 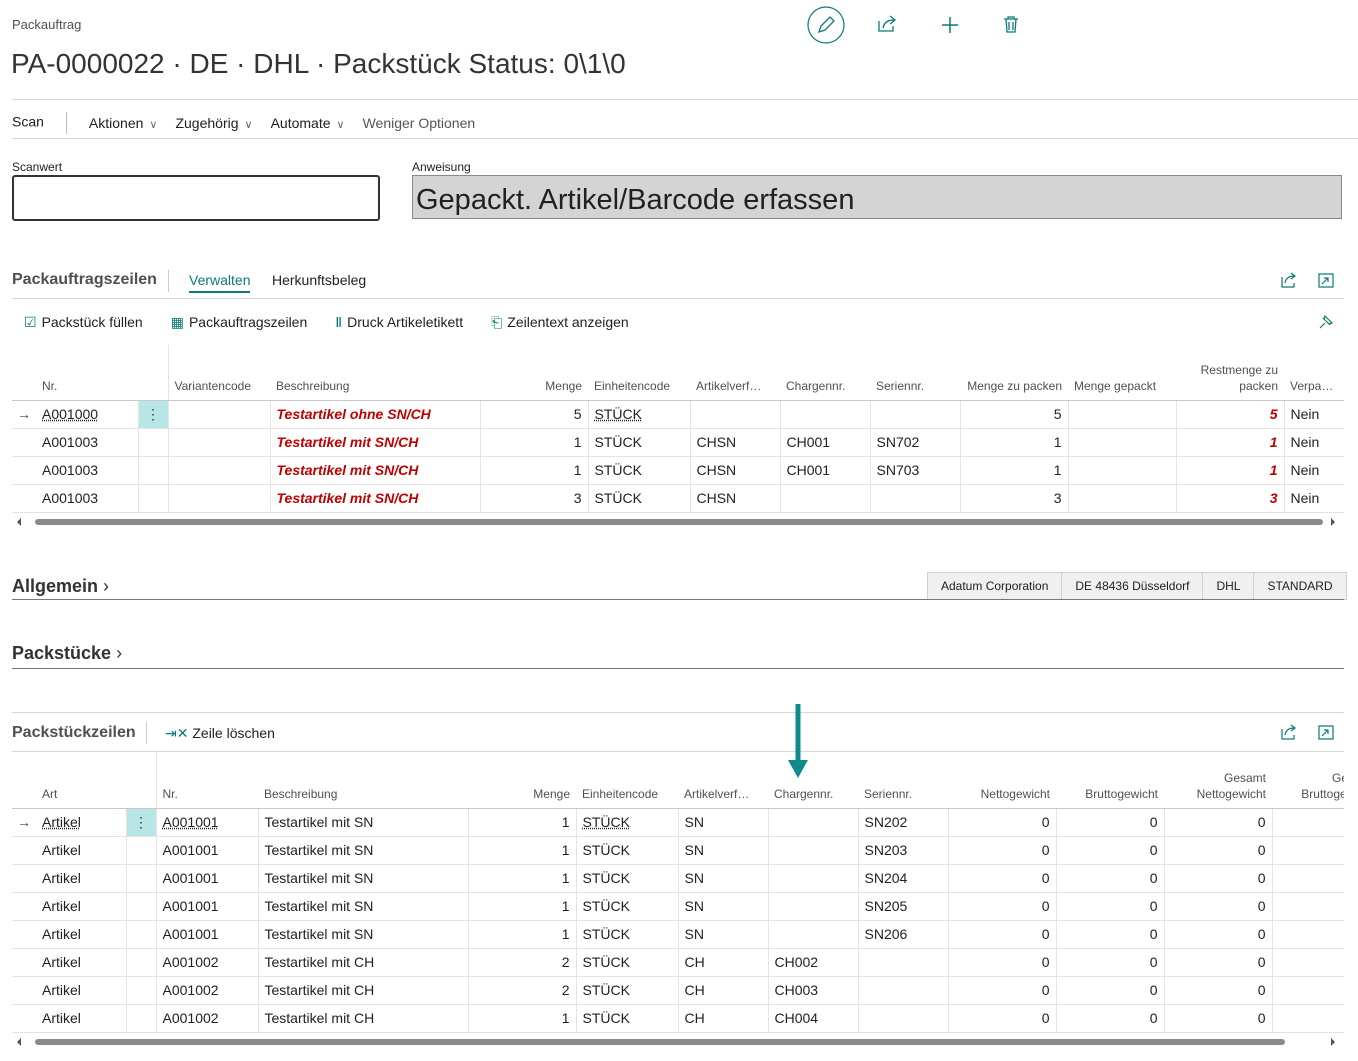 I want to click on section-title: Allgemein ›, so click(x=61, y=586).